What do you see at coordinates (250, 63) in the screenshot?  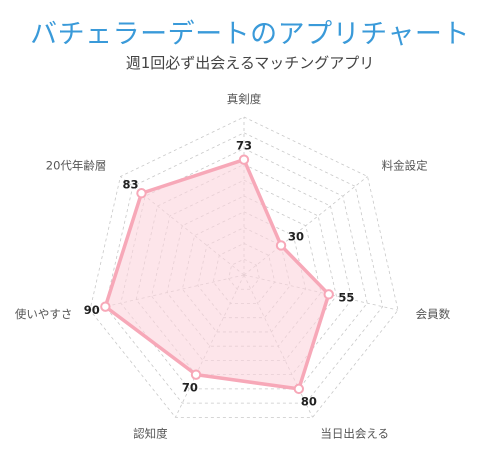 I see `chart-subtitle: 週1回必ず出会えるマッチングアプリ` at bounding box center [250, 63].